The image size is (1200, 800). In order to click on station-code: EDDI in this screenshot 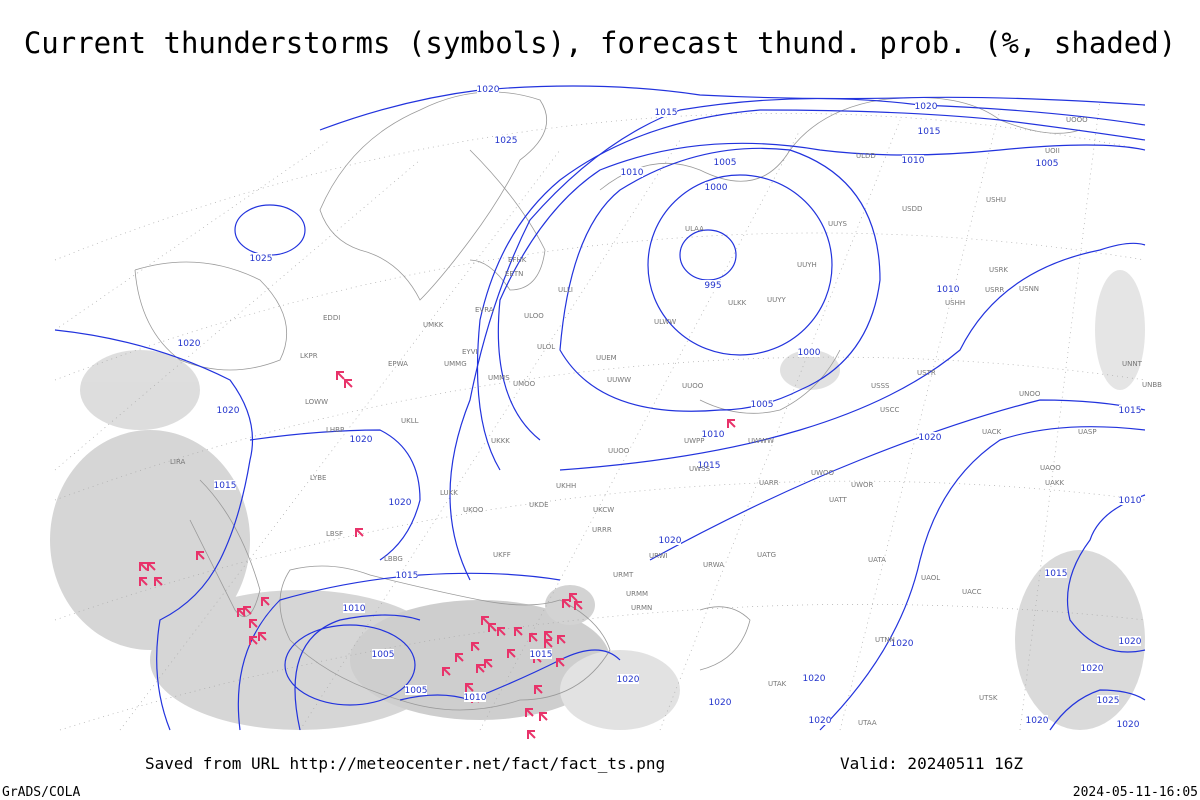, I will do `click(331, 318)`.